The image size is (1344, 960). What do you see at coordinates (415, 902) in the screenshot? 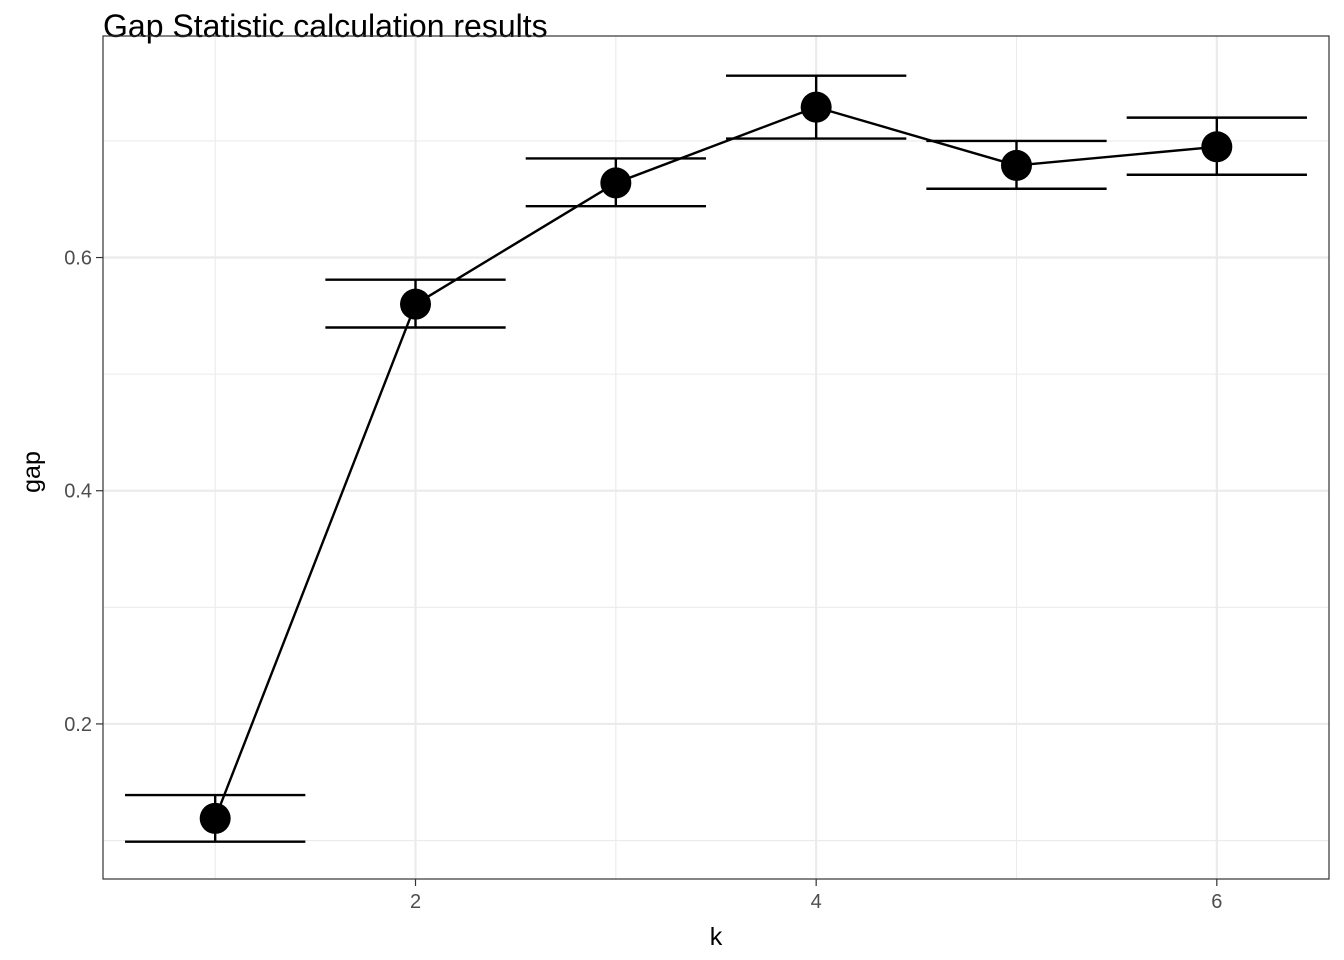
I see `x-tick-label: 2` at bounding box center [415, 902].